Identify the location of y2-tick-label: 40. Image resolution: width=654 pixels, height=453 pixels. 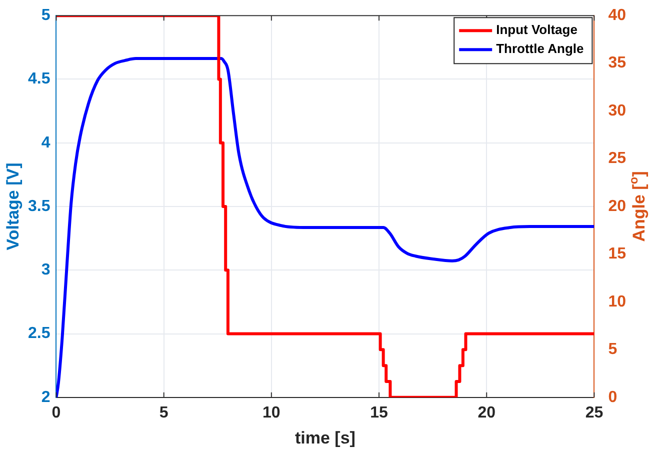
(617, 15).